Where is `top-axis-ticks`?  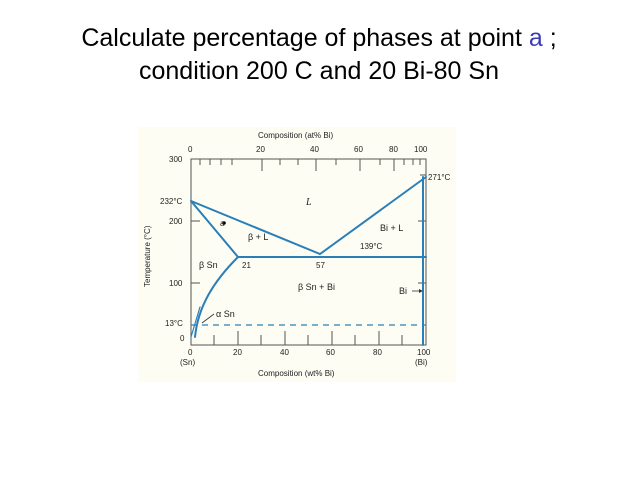
top-axis-ticks is located at coordinates (305, 165).